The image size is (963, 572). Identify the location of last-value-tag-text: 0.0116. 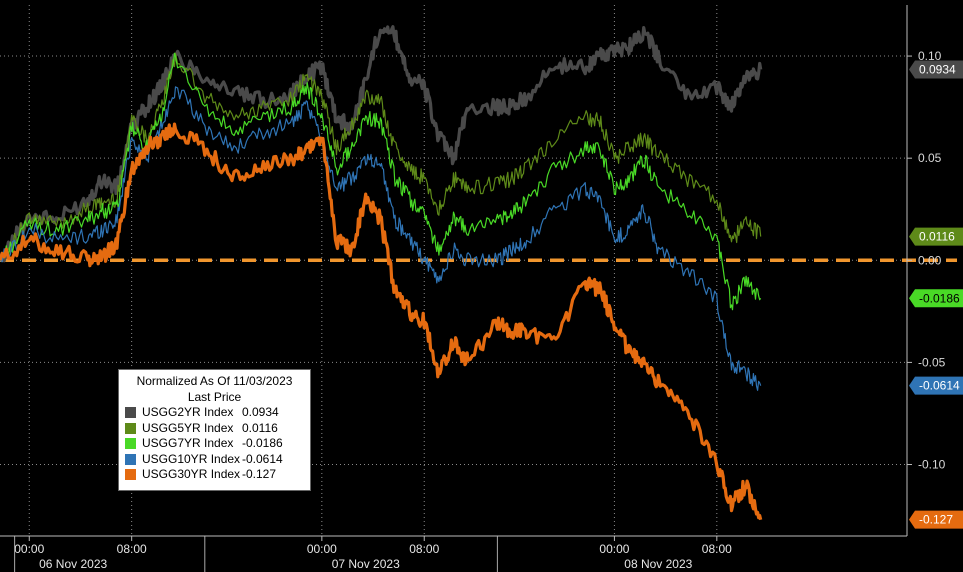
(937, 237).